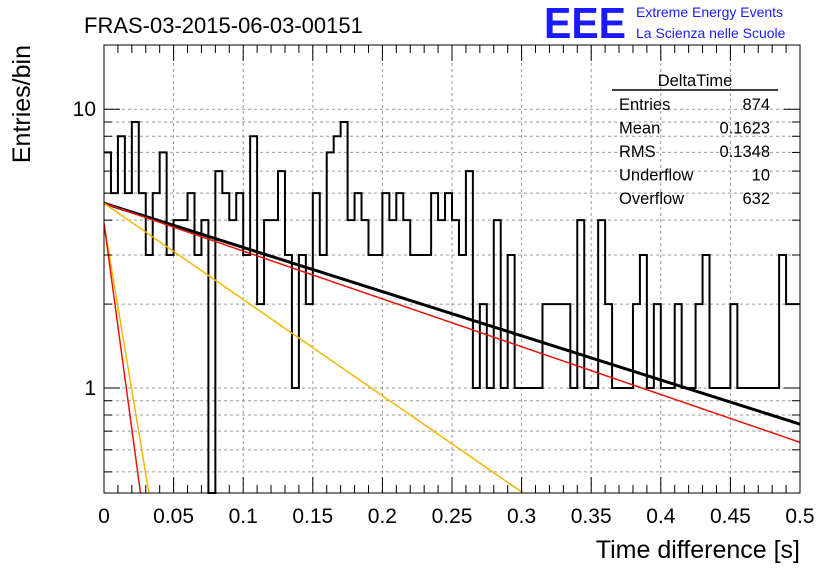 This screenshot has width=836, height=572. I want to click on stats-label: Entries, so click(644, 105).